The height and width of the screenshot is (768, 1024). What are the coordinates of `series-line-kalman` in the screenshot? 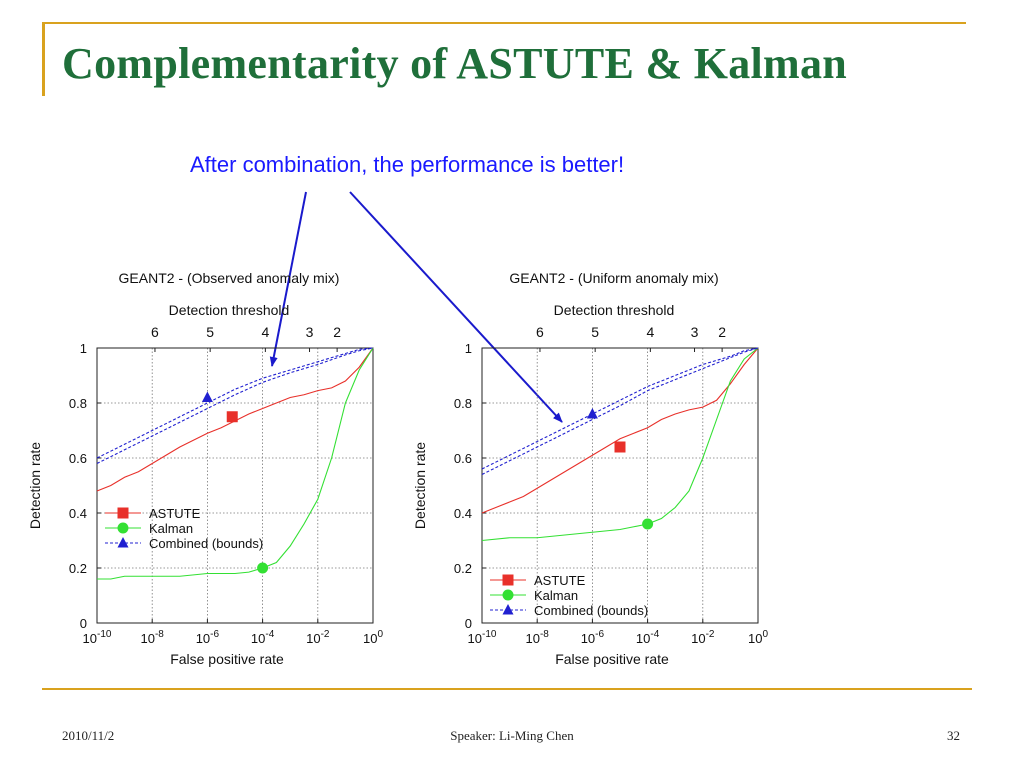 It's located at (620, 444).